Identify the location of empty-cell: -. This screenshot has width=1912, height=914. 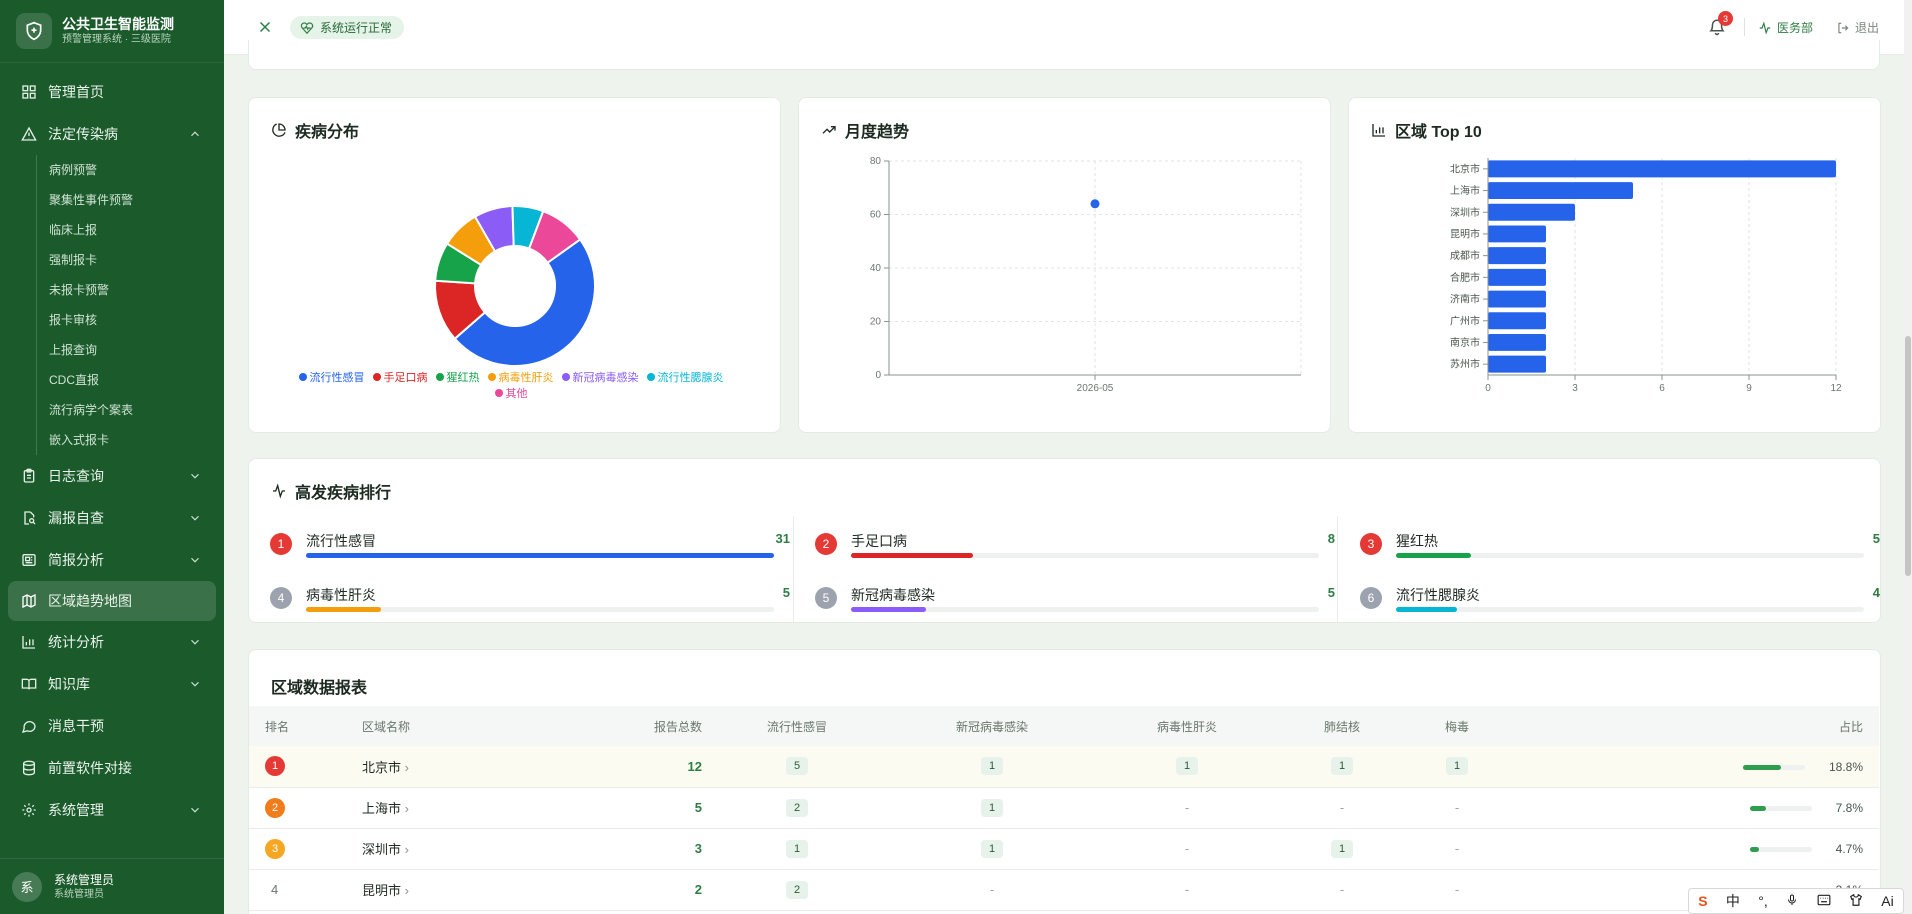
(1457, 848).